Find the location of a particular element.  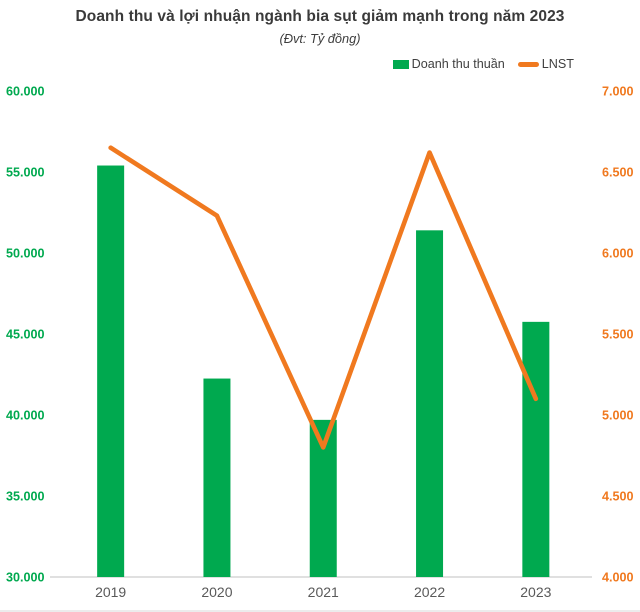

right-axis-tick-label: 5.500 is located at coordinates (618, 335).